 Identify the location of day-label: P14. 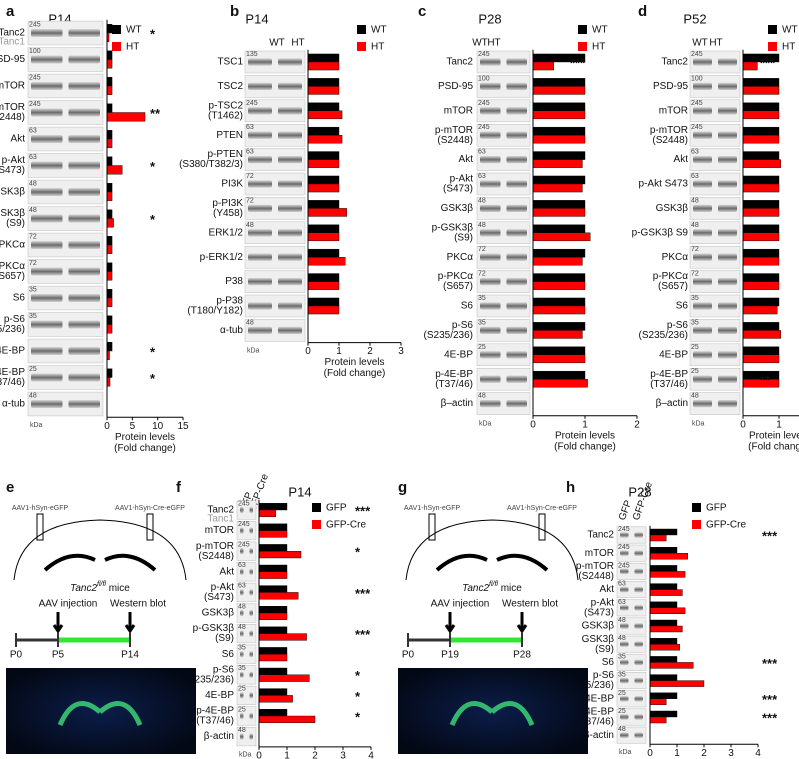
(130, 655).